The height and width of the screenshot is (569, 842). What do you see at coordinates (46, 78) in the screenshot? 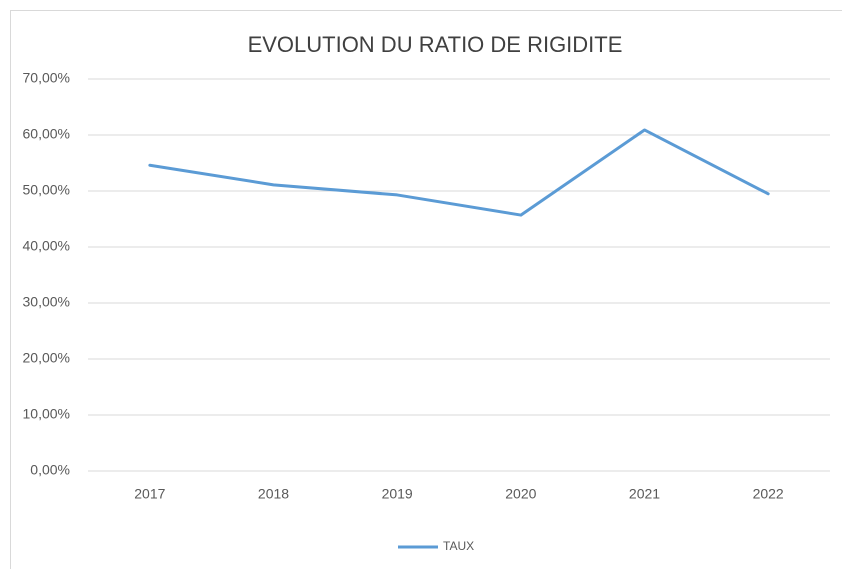
I see `y-tick-label: 70,00%` at bounding box center [46, 78].